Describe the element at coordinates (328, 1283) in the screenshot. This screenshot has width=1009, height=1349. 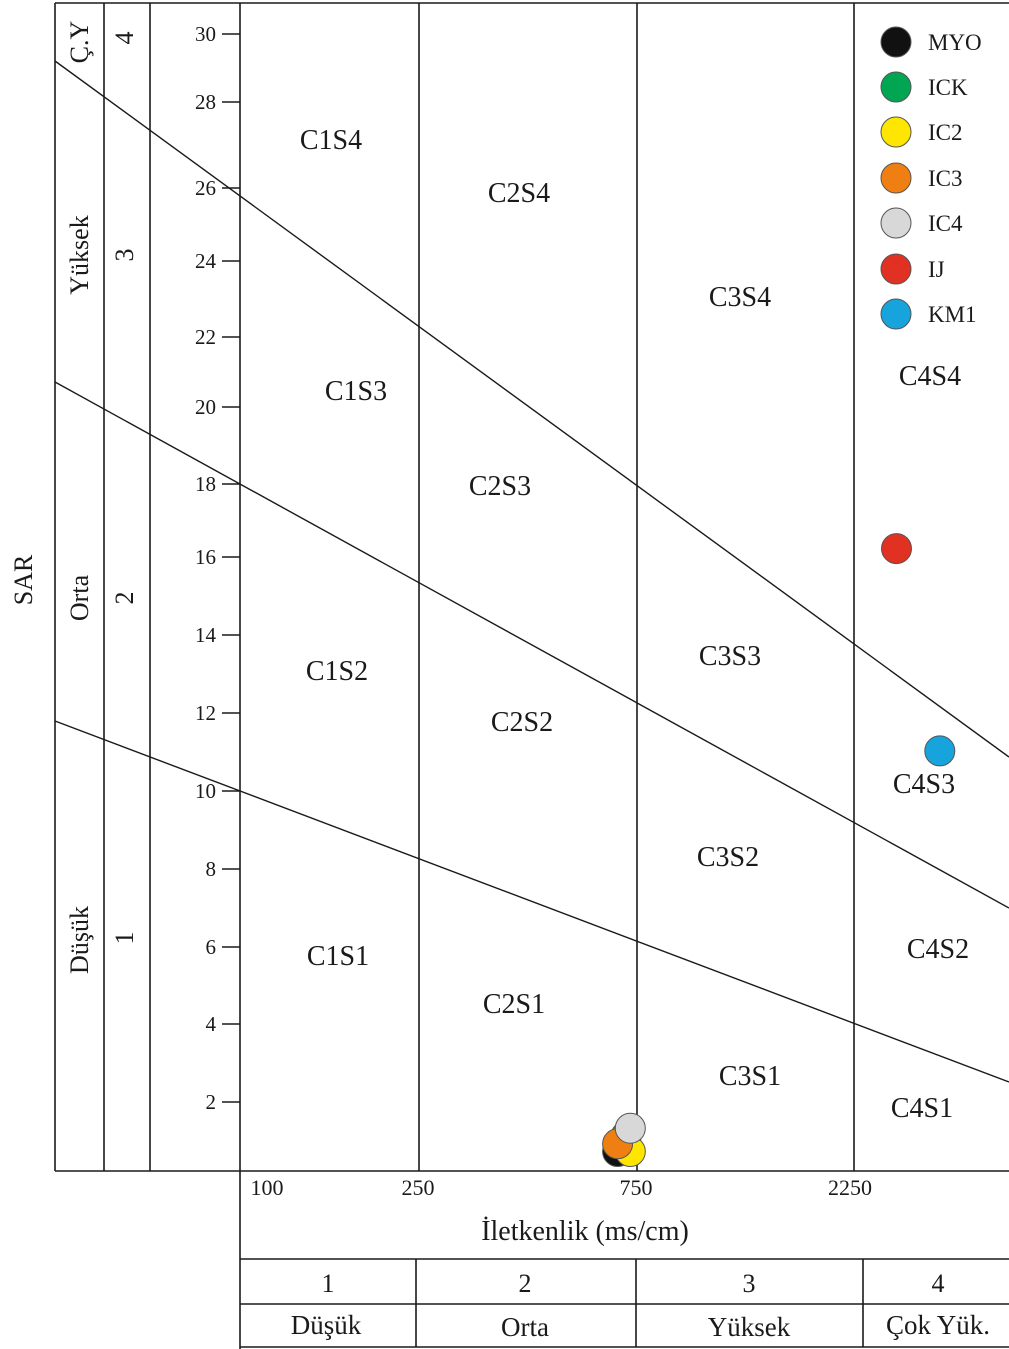
I see `salinity-class-number: 1` at that location.